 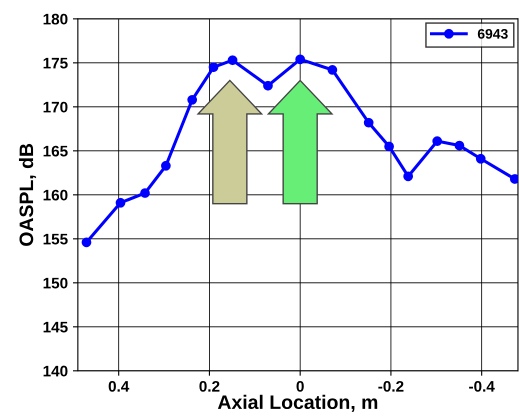 I want to click on x-tick-label: 0.2, so click(x=209, y=386).